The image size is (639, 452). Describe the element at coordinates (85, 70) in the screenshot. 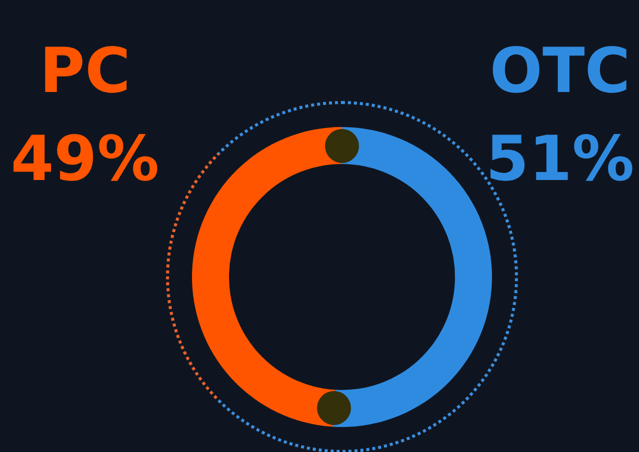

I see `slice-label: PC` at that location.